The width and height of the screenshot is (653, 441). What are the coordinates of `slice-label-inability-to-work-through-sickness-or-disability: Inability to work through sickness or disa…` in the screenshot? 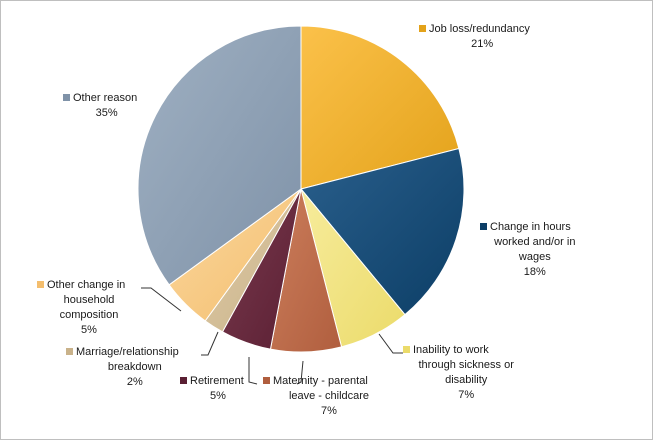 It's located at (458, 372).